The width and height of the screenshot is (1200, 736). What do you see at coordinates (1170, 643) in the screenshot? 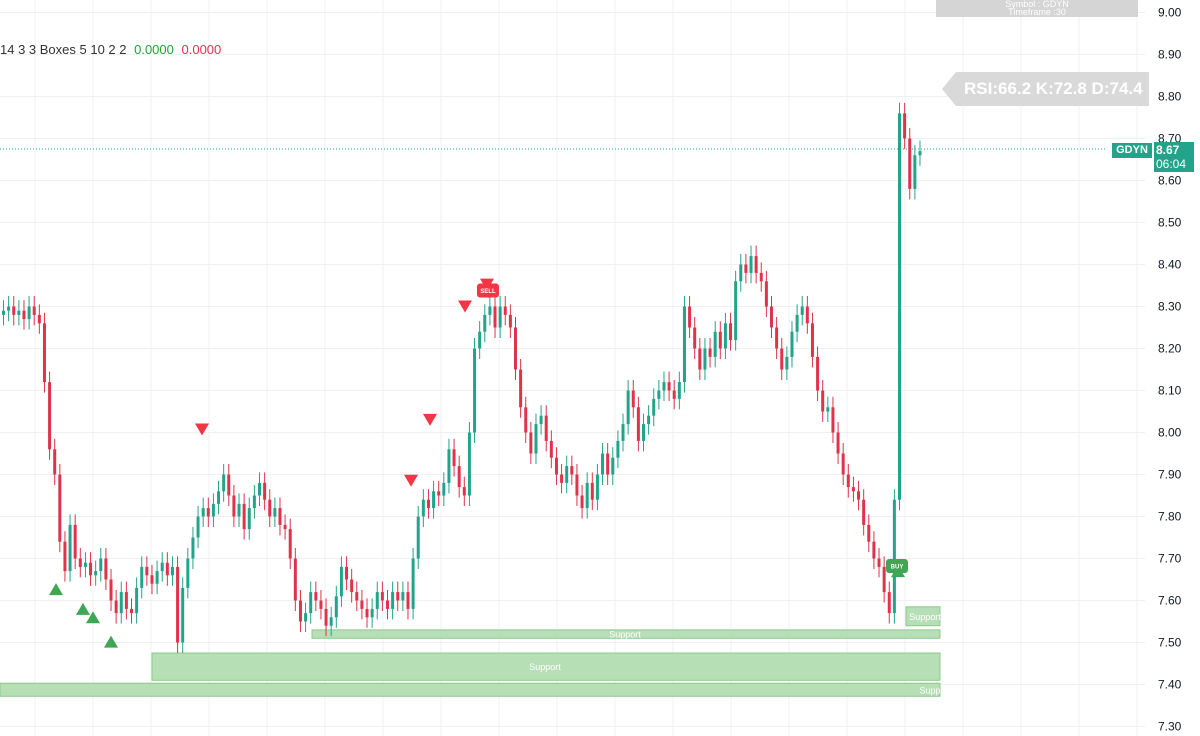
I see `price-tick-label: 7.50` at bounding box center [1170, 643].